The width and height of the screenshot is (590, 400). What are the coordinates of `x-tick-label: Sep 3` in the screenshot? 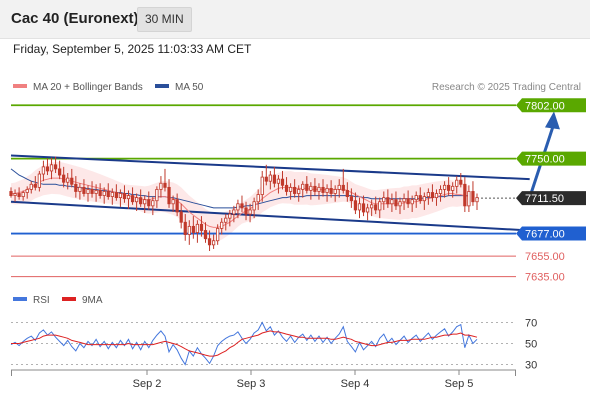 It's located at (251, 384).